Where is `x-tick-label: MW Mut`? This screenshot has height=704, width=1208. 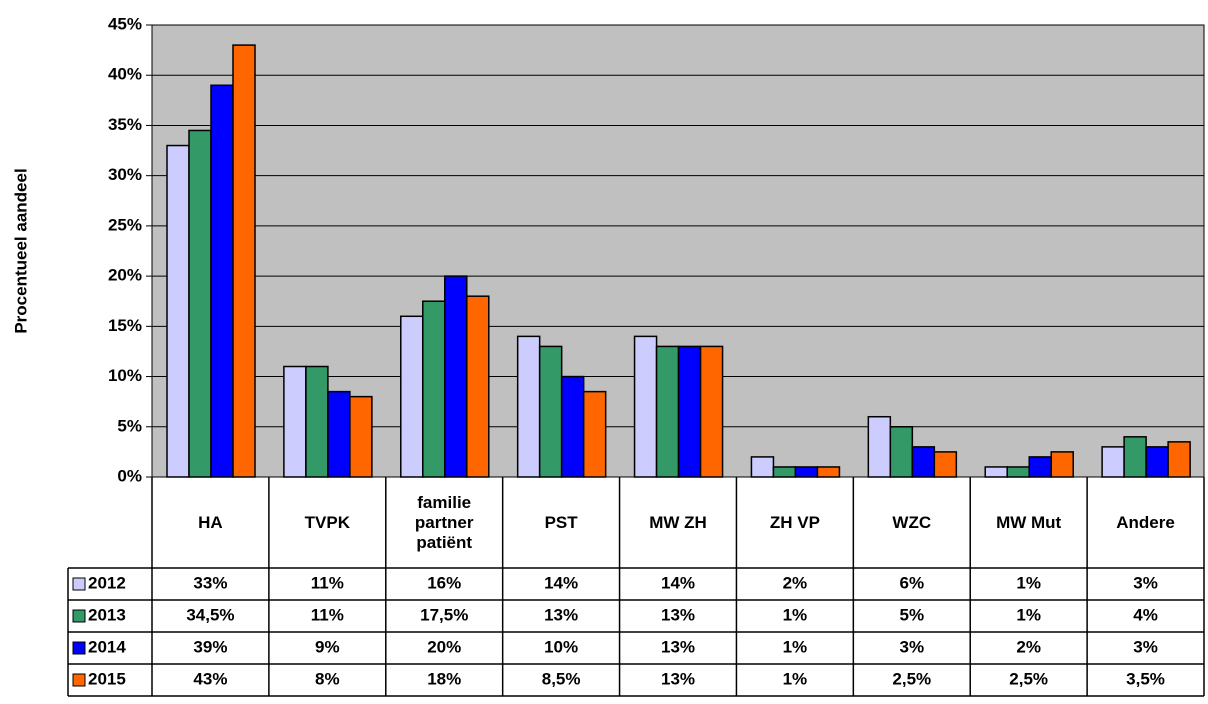 x-tick-label: MW Mut is located at coordinates (1029, 522).